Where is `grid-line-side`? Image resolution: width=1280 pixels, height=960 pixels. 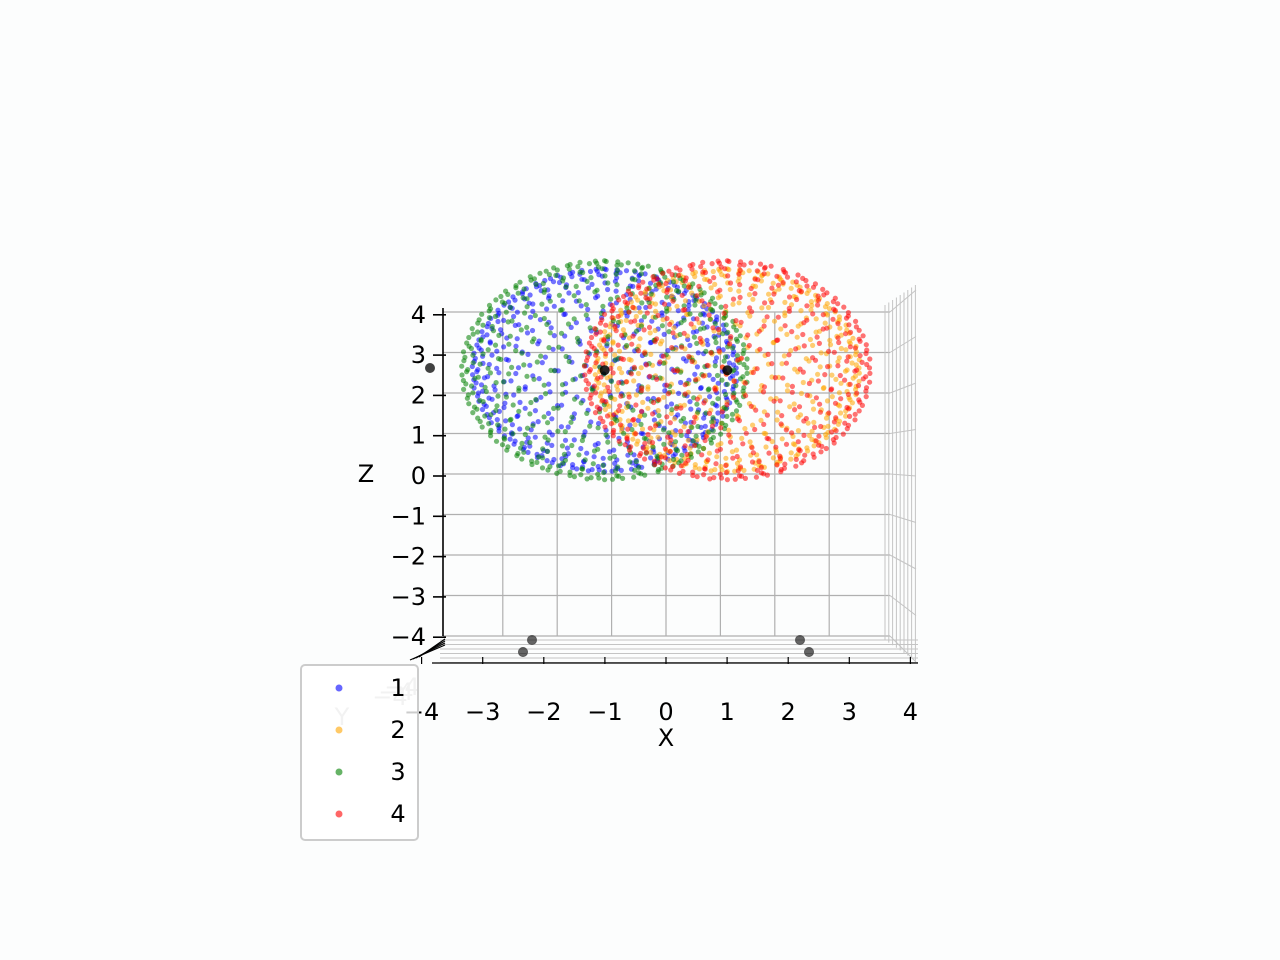 grid-line-side is located at coordinates (903, 518).